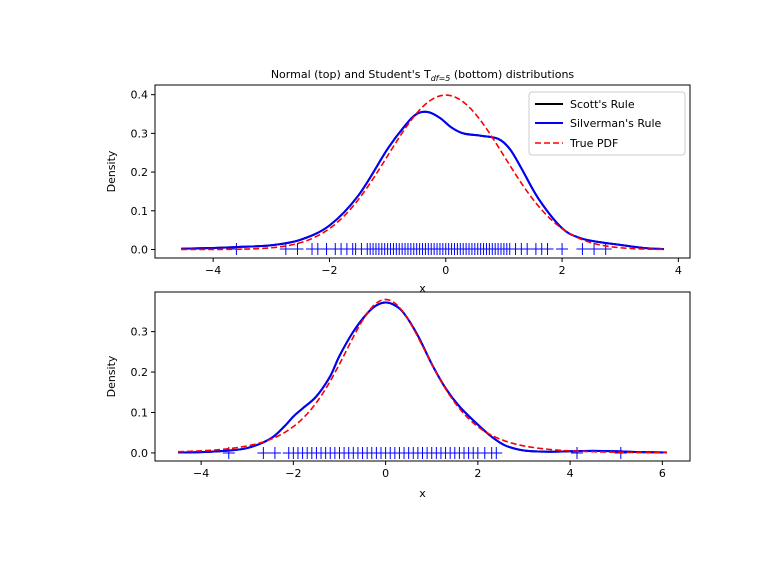  I want to click on legend-box, so click(607, 123).